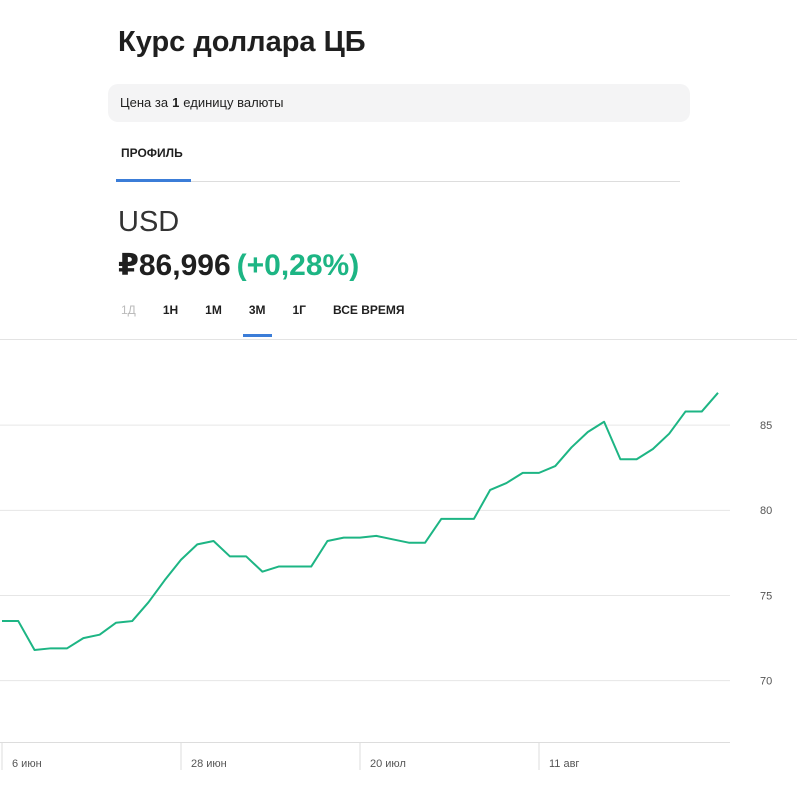 This screenshot has width=797, height=800. What do you see at coordinates (368, 310) in the screenshot?
I see `period-button: ВСЕ ВРЕМЯ` at bounding box center [368, 310].